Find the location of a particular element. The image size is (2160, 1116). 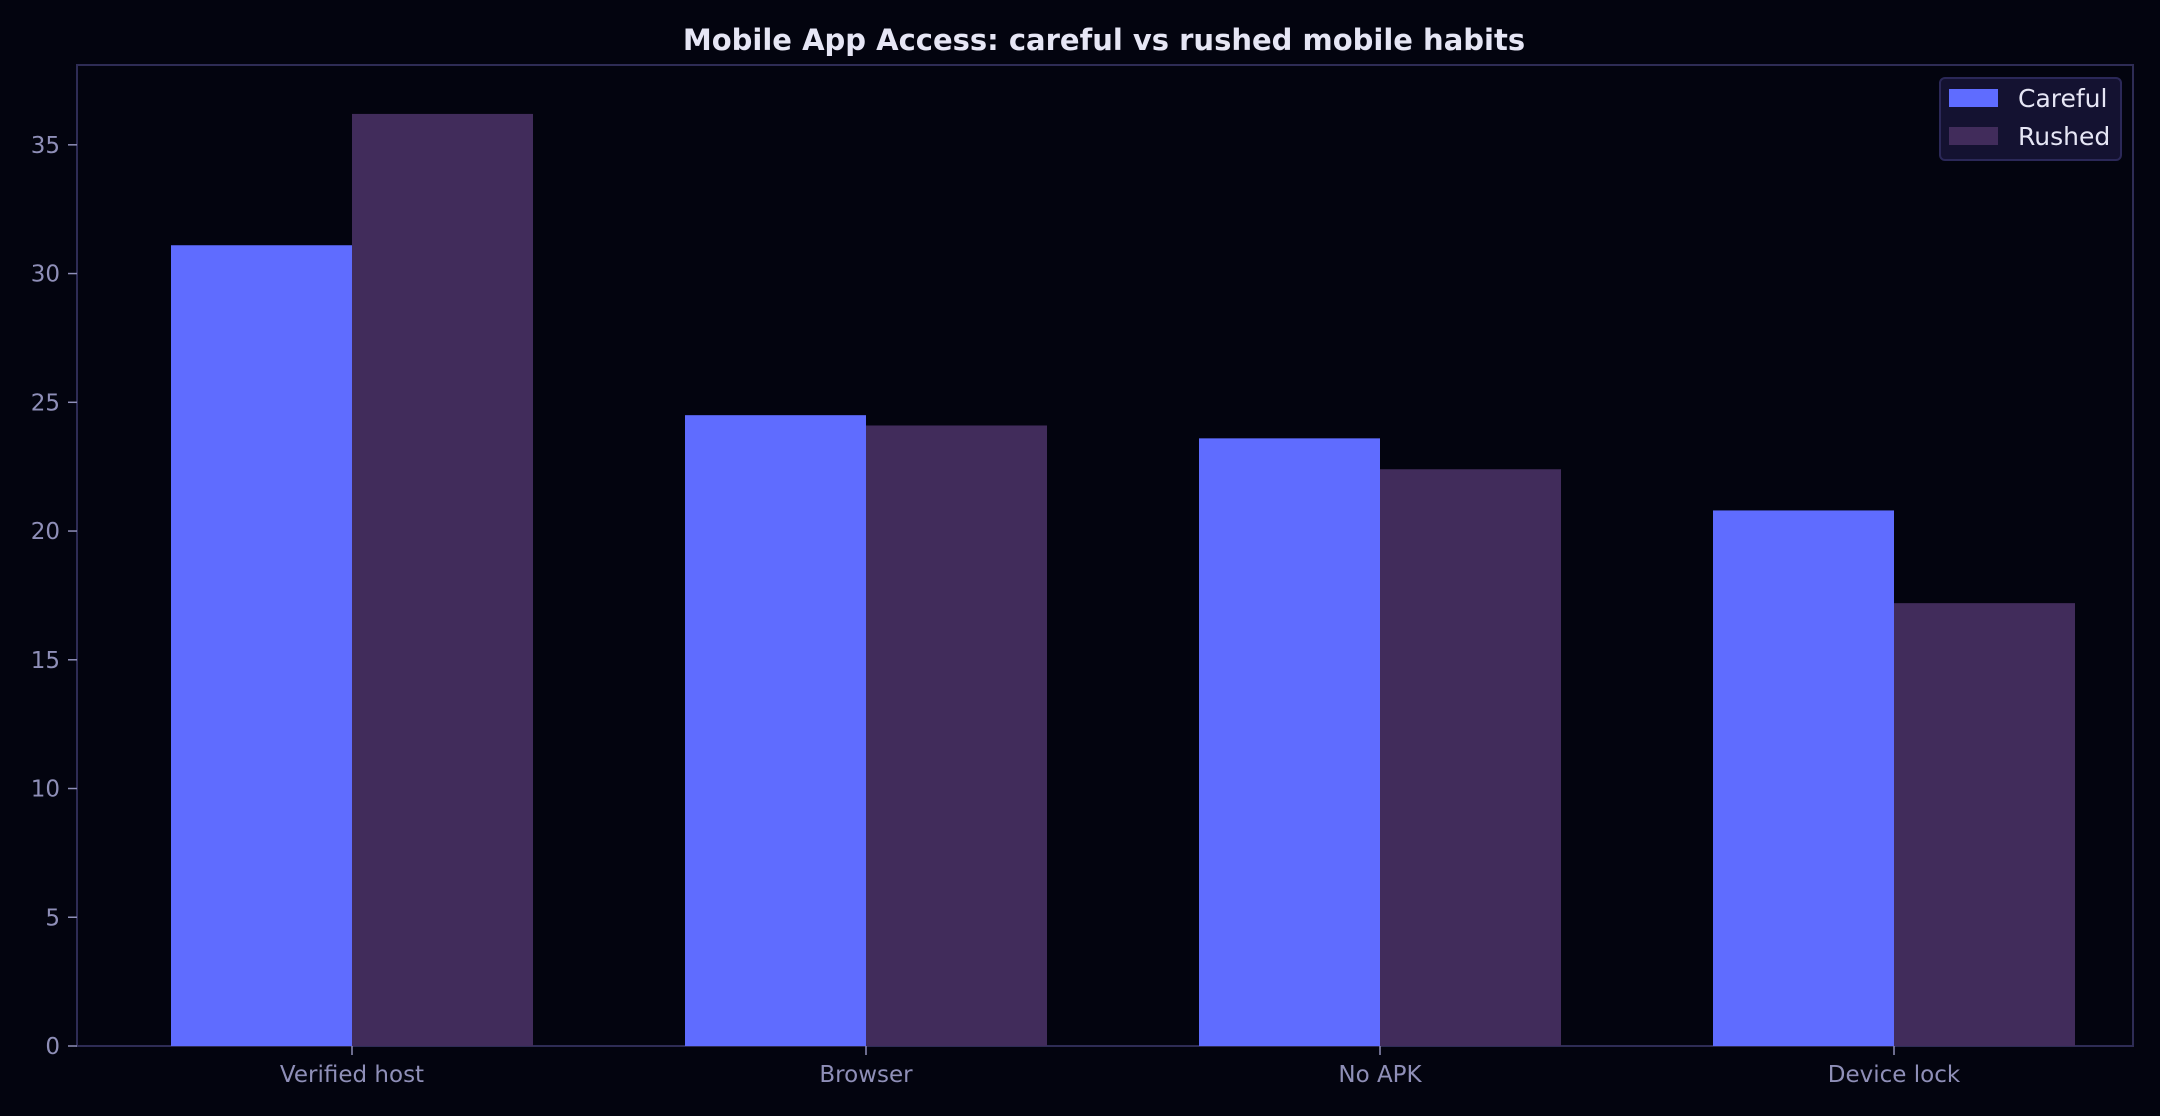

legend-label-careful: Careful is located at coordinates (2062, 98).